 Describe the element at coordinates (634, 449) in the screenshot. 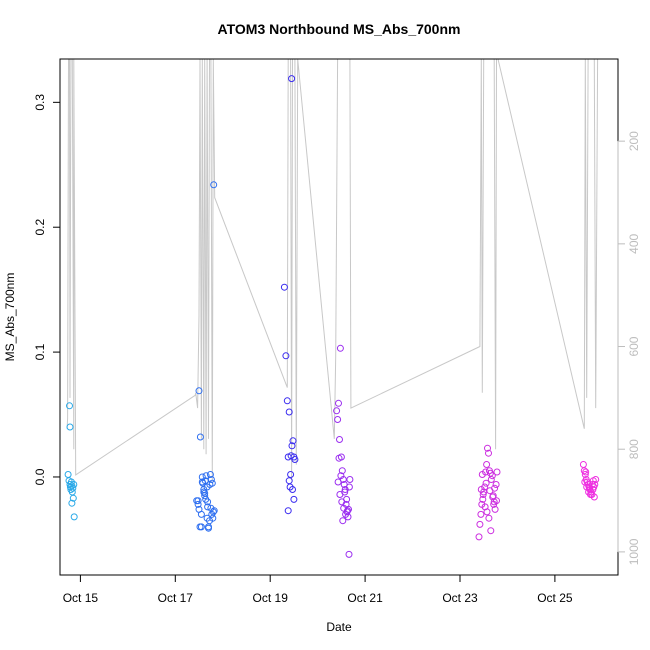

I see `y-right-tick-label: 800` at that location.